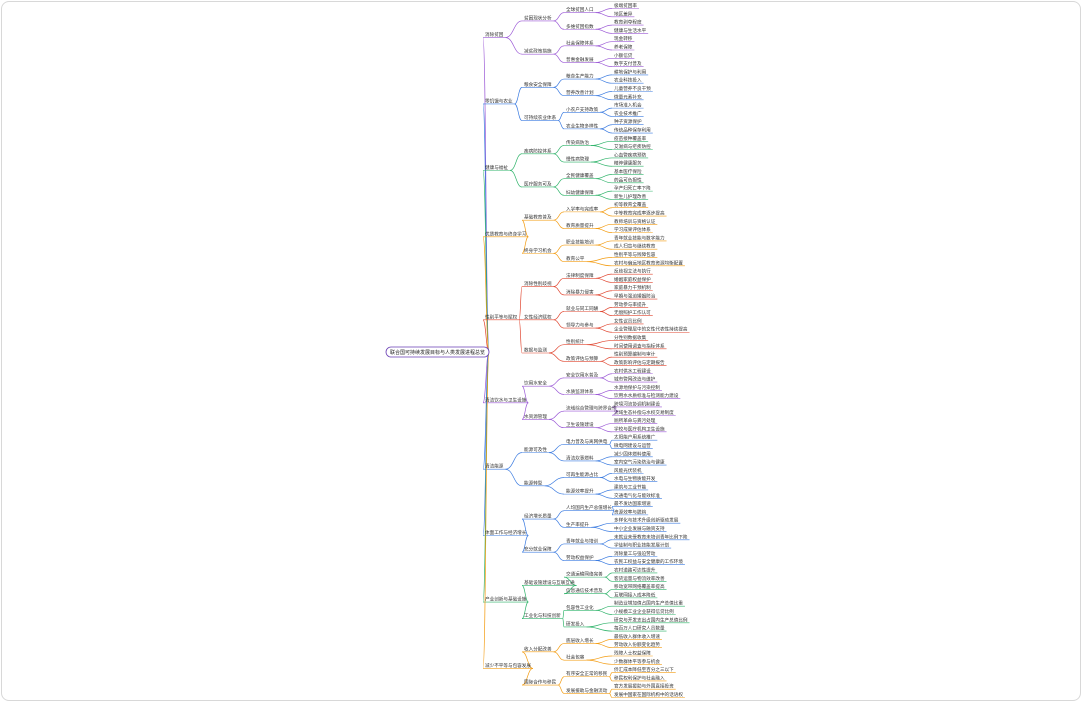 The image size is (1082, 702). Describe the element at coordinates (580, 76) in the screenshot. I see `topic-label: 粮食生产能力` at that location.